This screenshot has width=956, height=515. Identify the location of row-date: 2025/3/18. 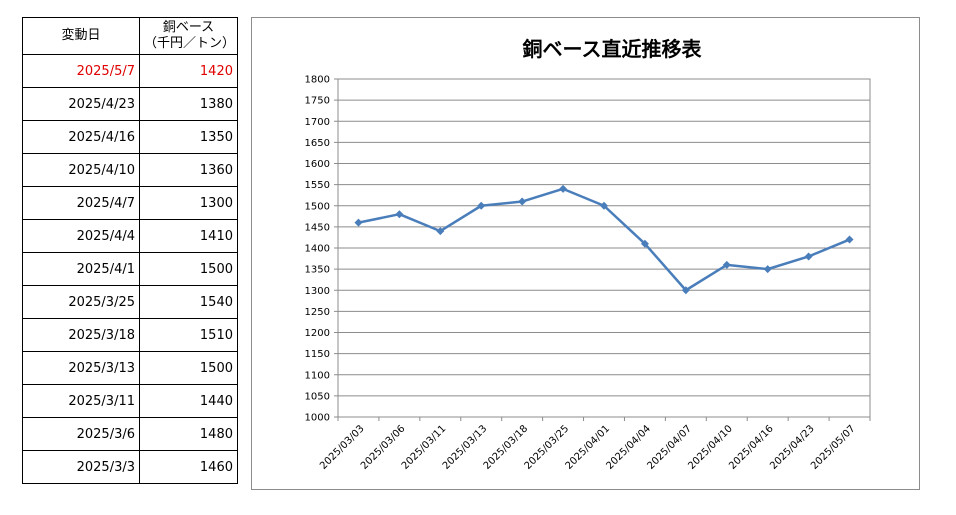
(81, 335).